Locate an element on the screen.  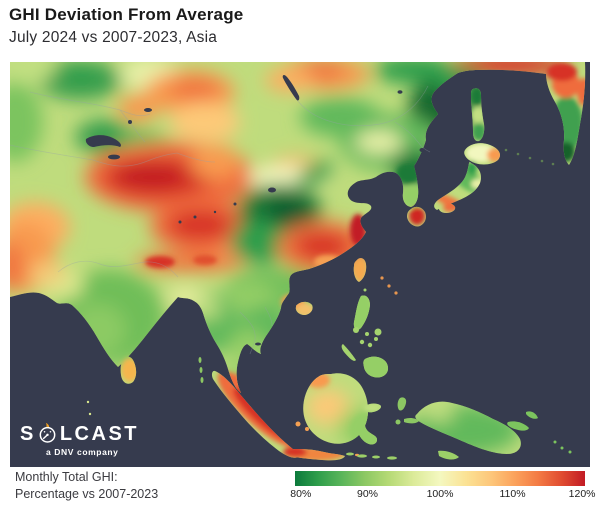
tick-100: 100% is located at coordinates (440, 494).